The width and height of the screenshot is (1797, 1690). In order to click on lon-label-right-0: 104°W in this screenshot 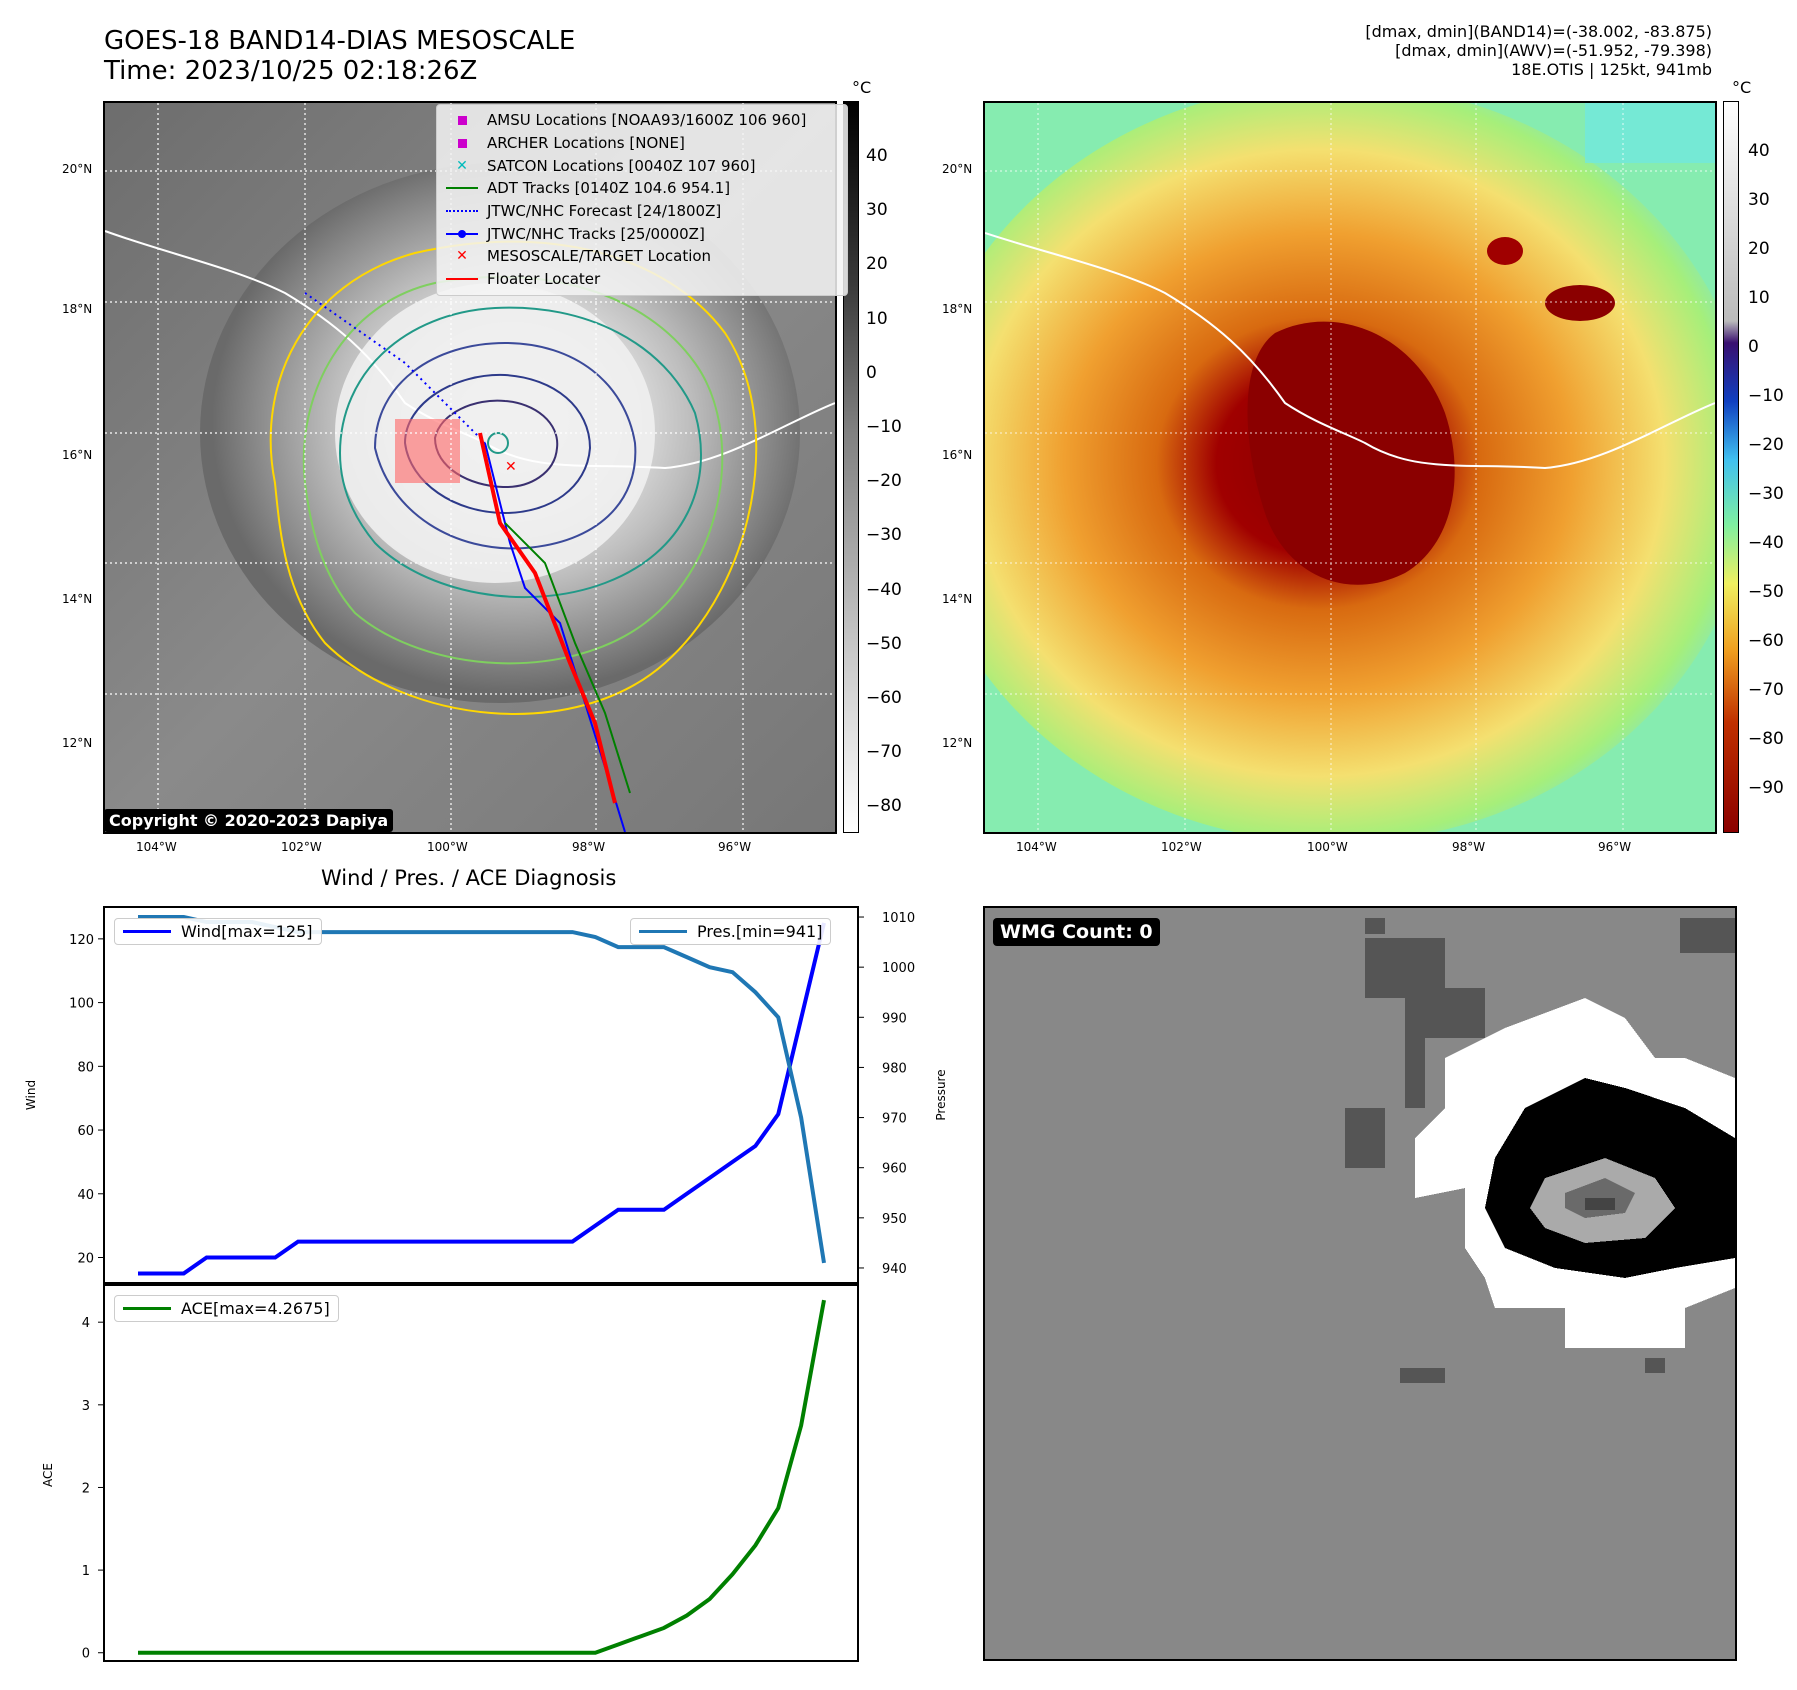, I will do `click(1036, 847)`.